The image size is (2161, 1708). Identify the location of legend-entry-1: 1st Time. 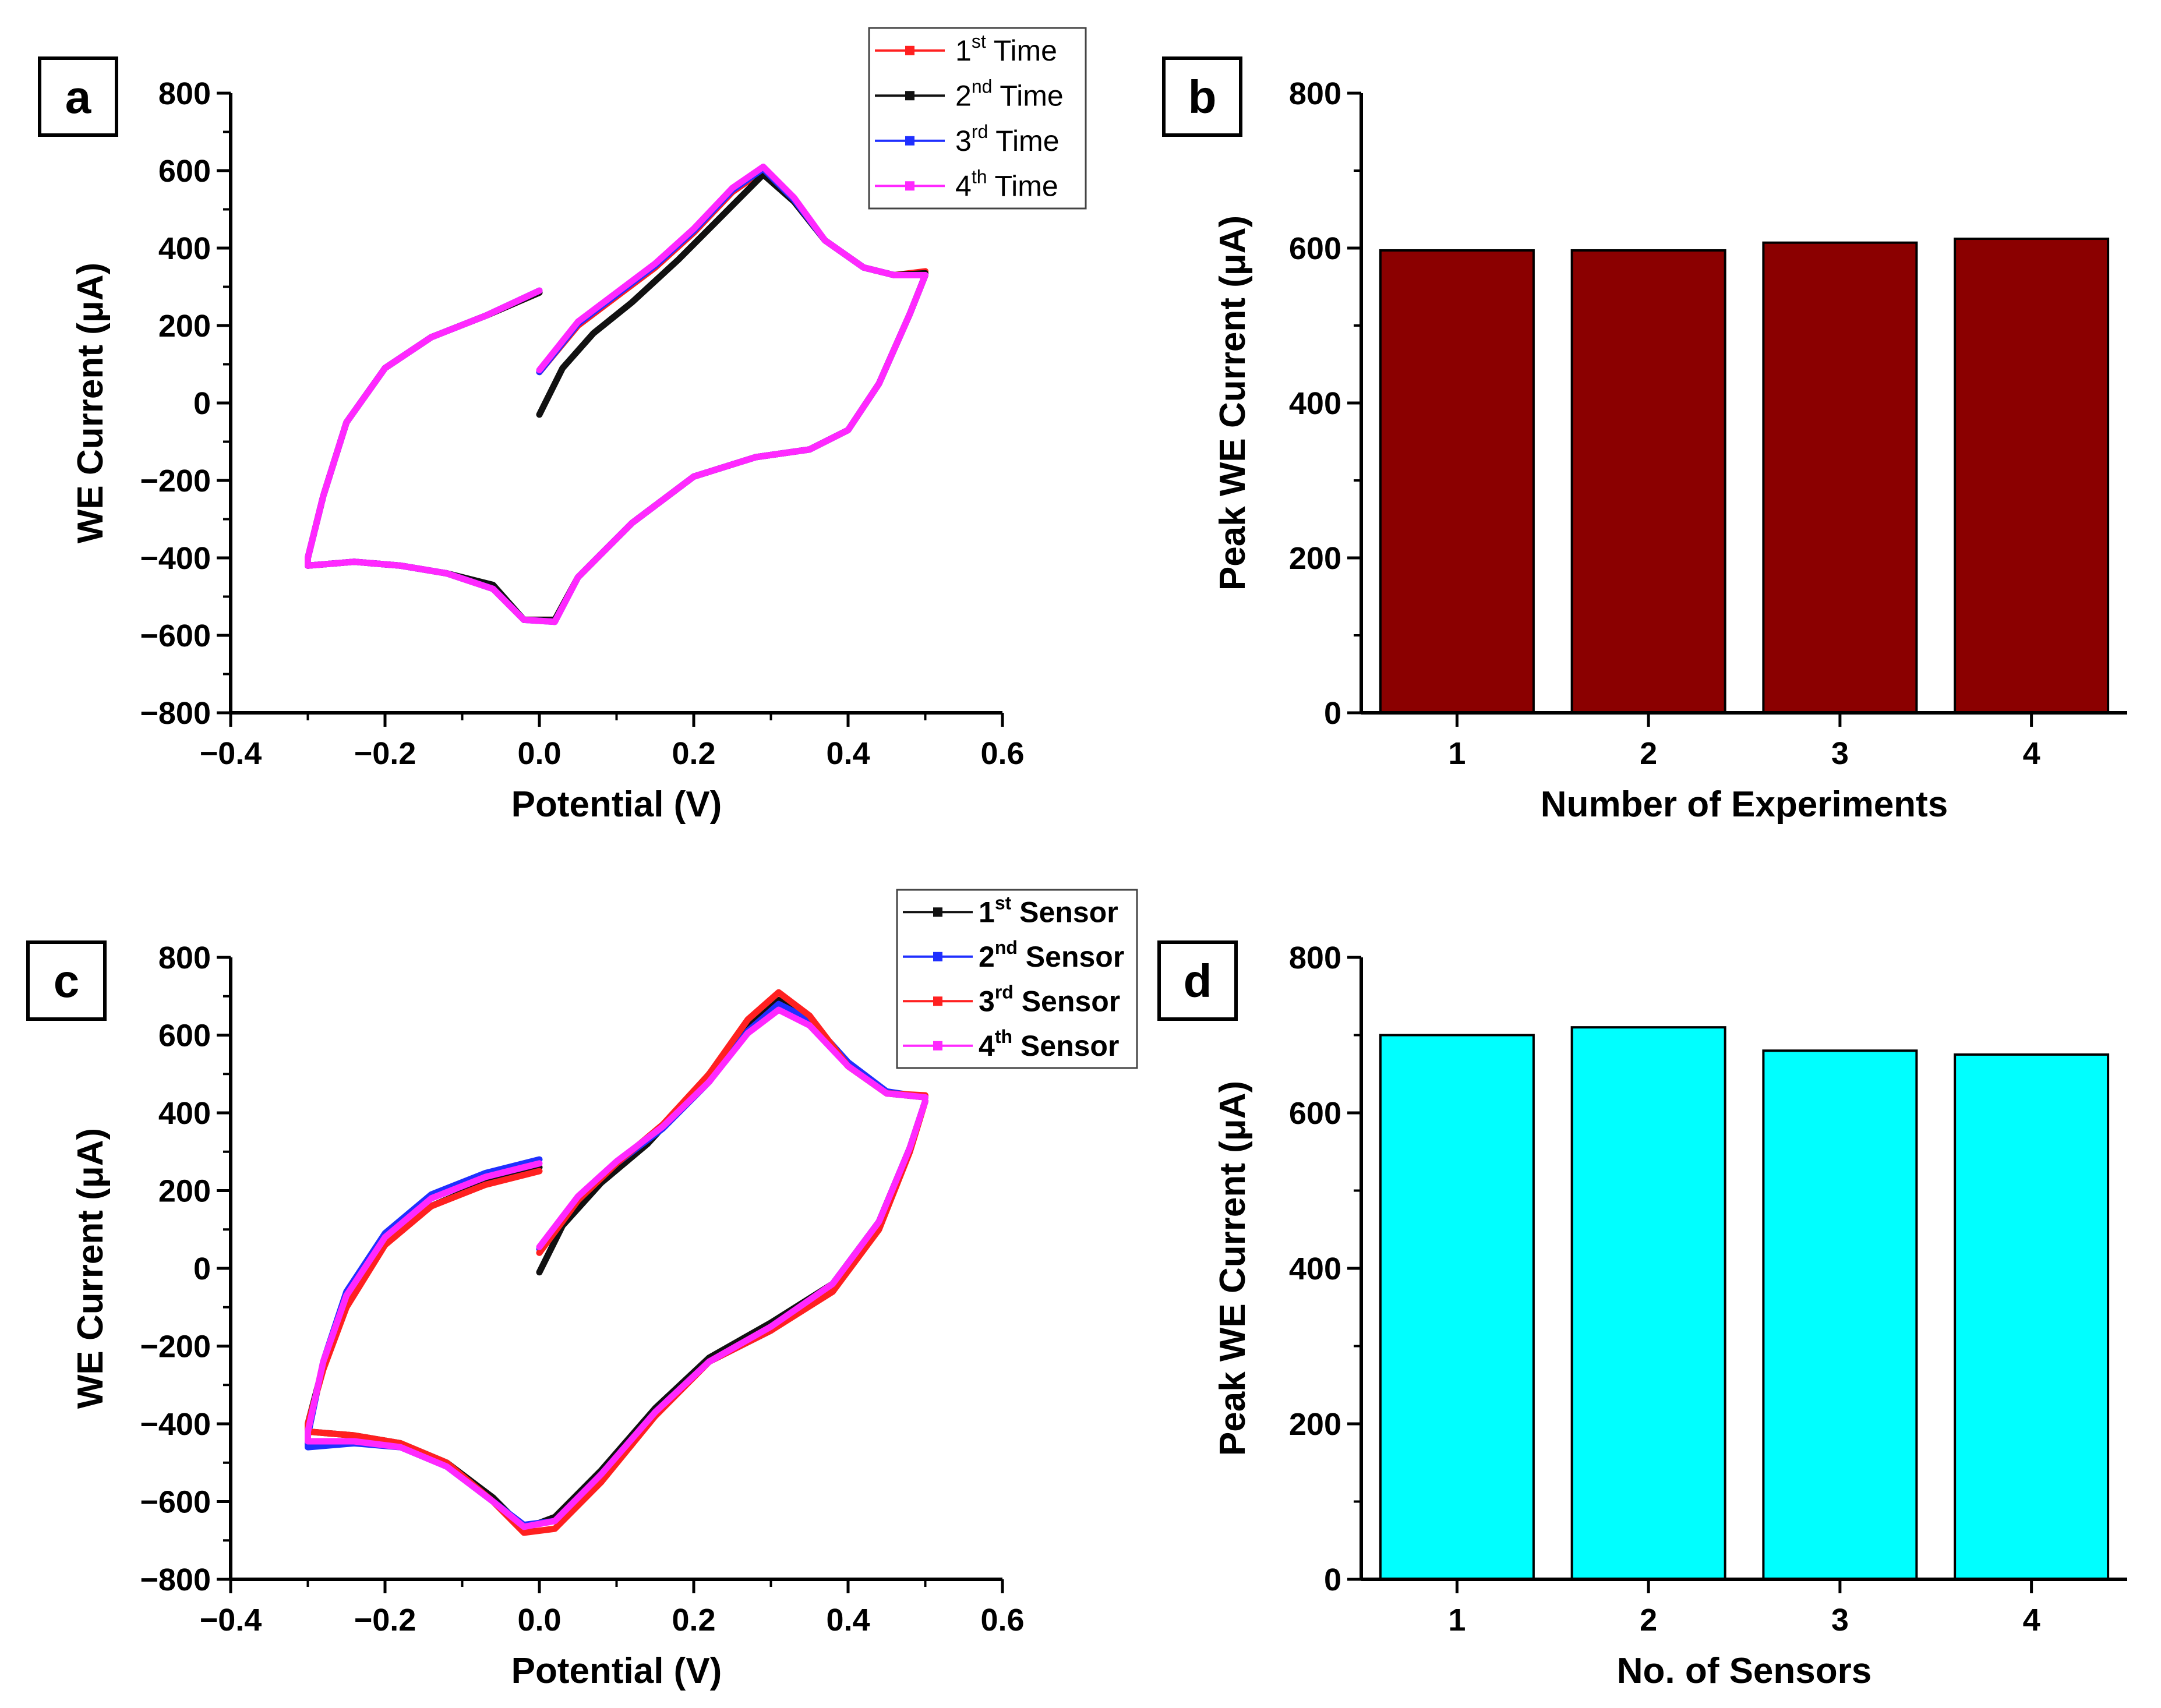
(1006, 49).